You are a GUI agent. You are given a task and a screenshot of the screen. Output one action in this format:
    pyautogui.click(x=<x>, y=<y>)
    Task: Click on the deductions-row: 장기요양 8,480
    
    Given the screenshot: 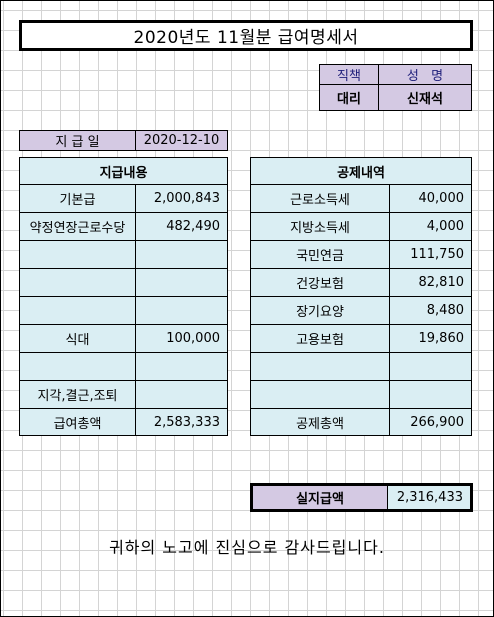 What is the action you would take?
    pyautogui.click(x=361, y=310)
    